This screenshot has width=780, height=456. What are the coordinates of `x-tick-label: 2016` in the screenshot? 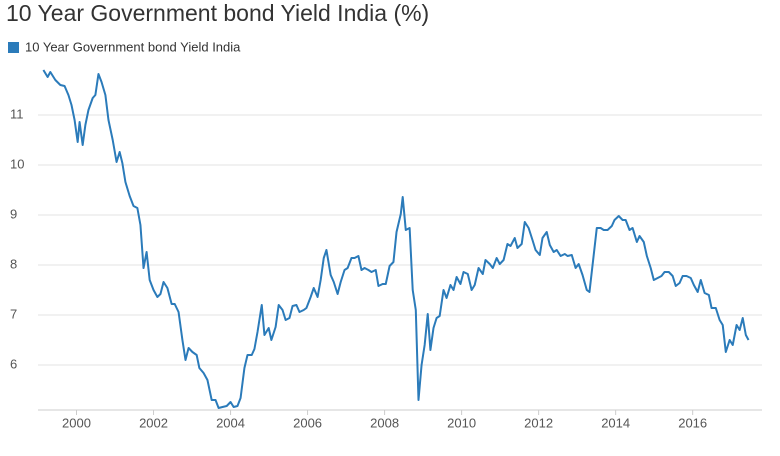 It's located at (692, 422).